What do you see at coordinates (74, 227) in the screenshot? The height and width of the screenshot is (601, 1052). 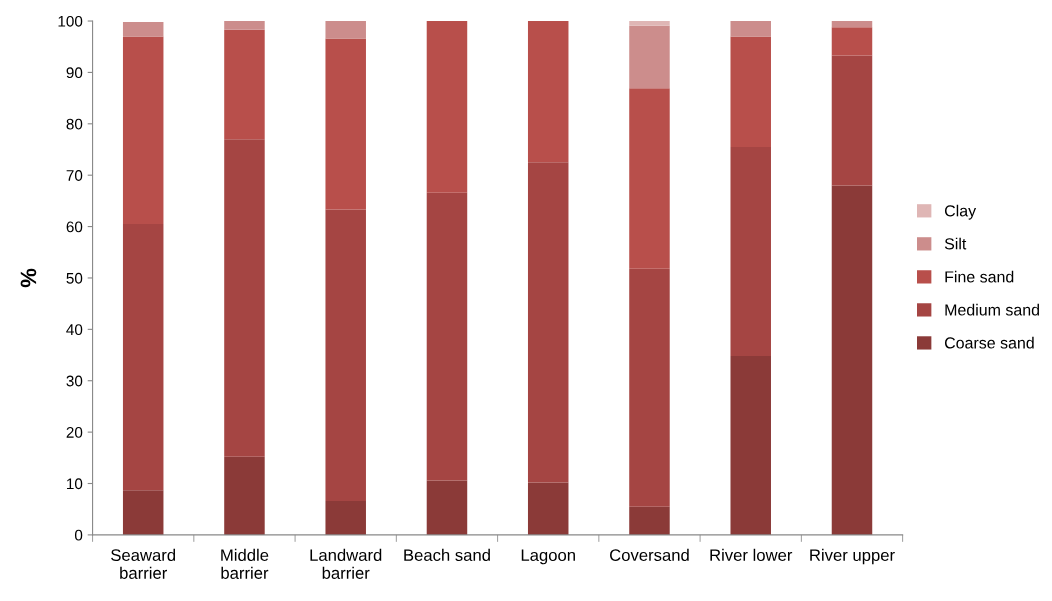 I see `y-tick-label: 60` at bounding box center [74, 227].